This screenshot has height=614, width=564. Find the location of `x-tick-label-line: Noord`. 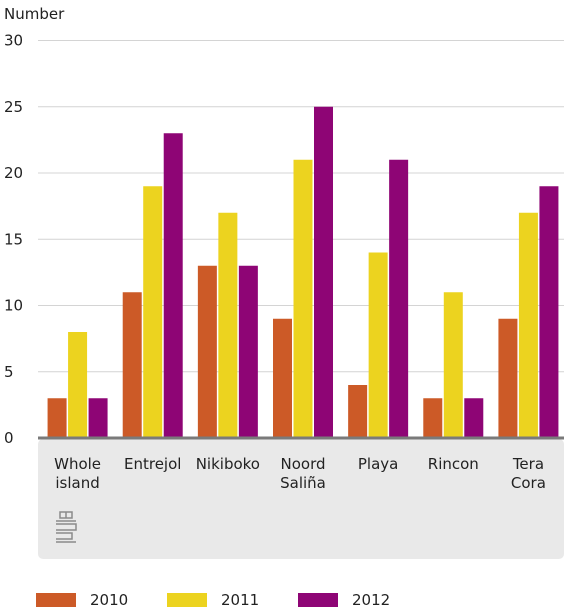

x-tick-label-line: Noord is located at coordinates (303, 464).